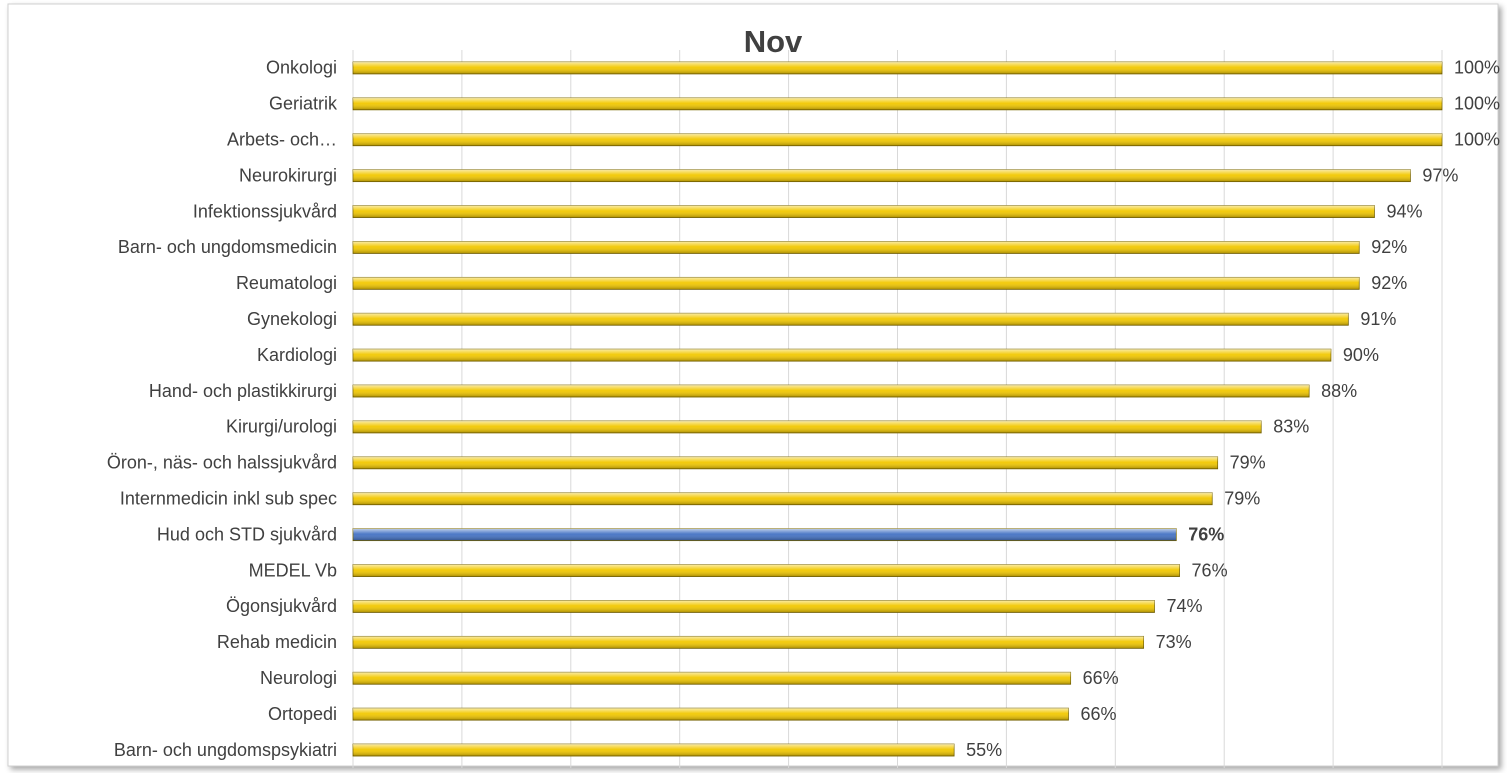  I want to click on value-label: 90%, so click(1361, 355).